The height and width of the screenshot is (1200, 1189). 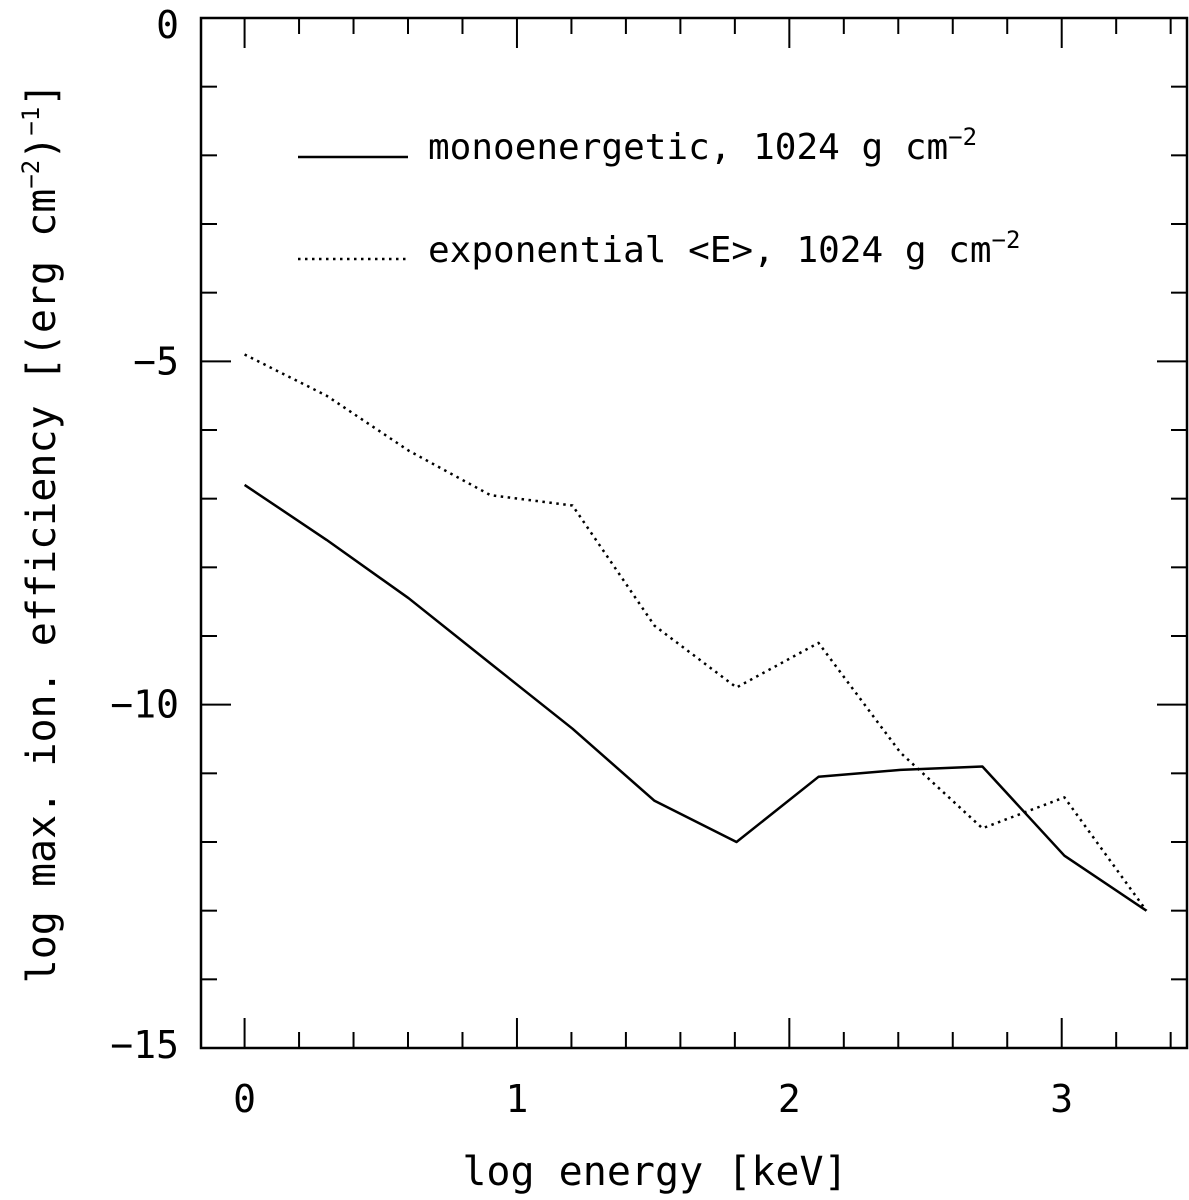 What do you see at coordinates (42, 148) in the screenshot?
I see `y-axis-title-mid: )` at bounding box center [42, 148].